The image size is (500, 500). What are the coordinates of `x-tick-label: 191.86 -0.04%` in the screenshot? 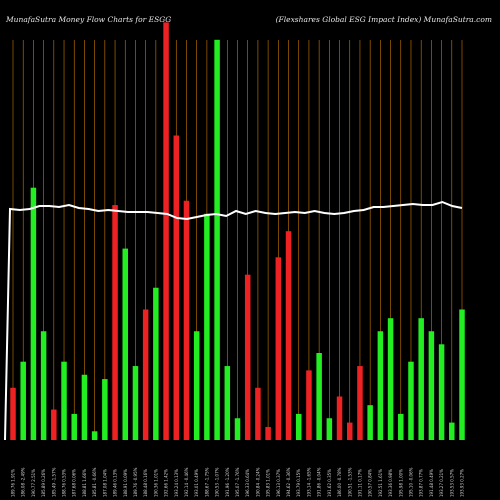 It's located at (319, 482).